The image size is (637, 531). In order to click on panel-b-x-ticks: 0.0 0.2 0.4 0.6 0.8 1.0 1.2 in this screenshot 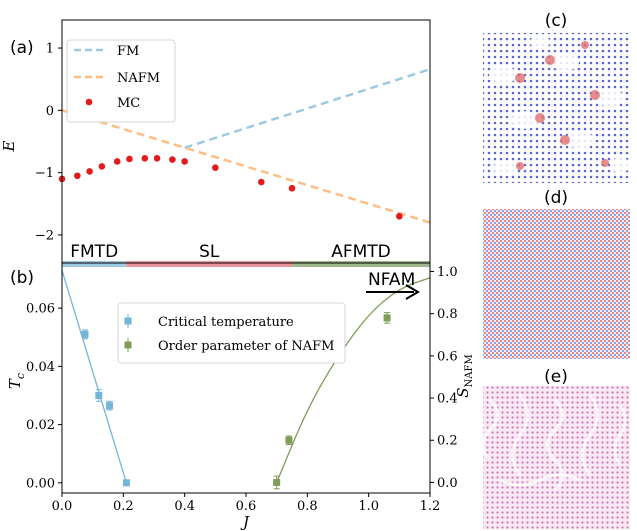, I will do `click(246, 503)`.